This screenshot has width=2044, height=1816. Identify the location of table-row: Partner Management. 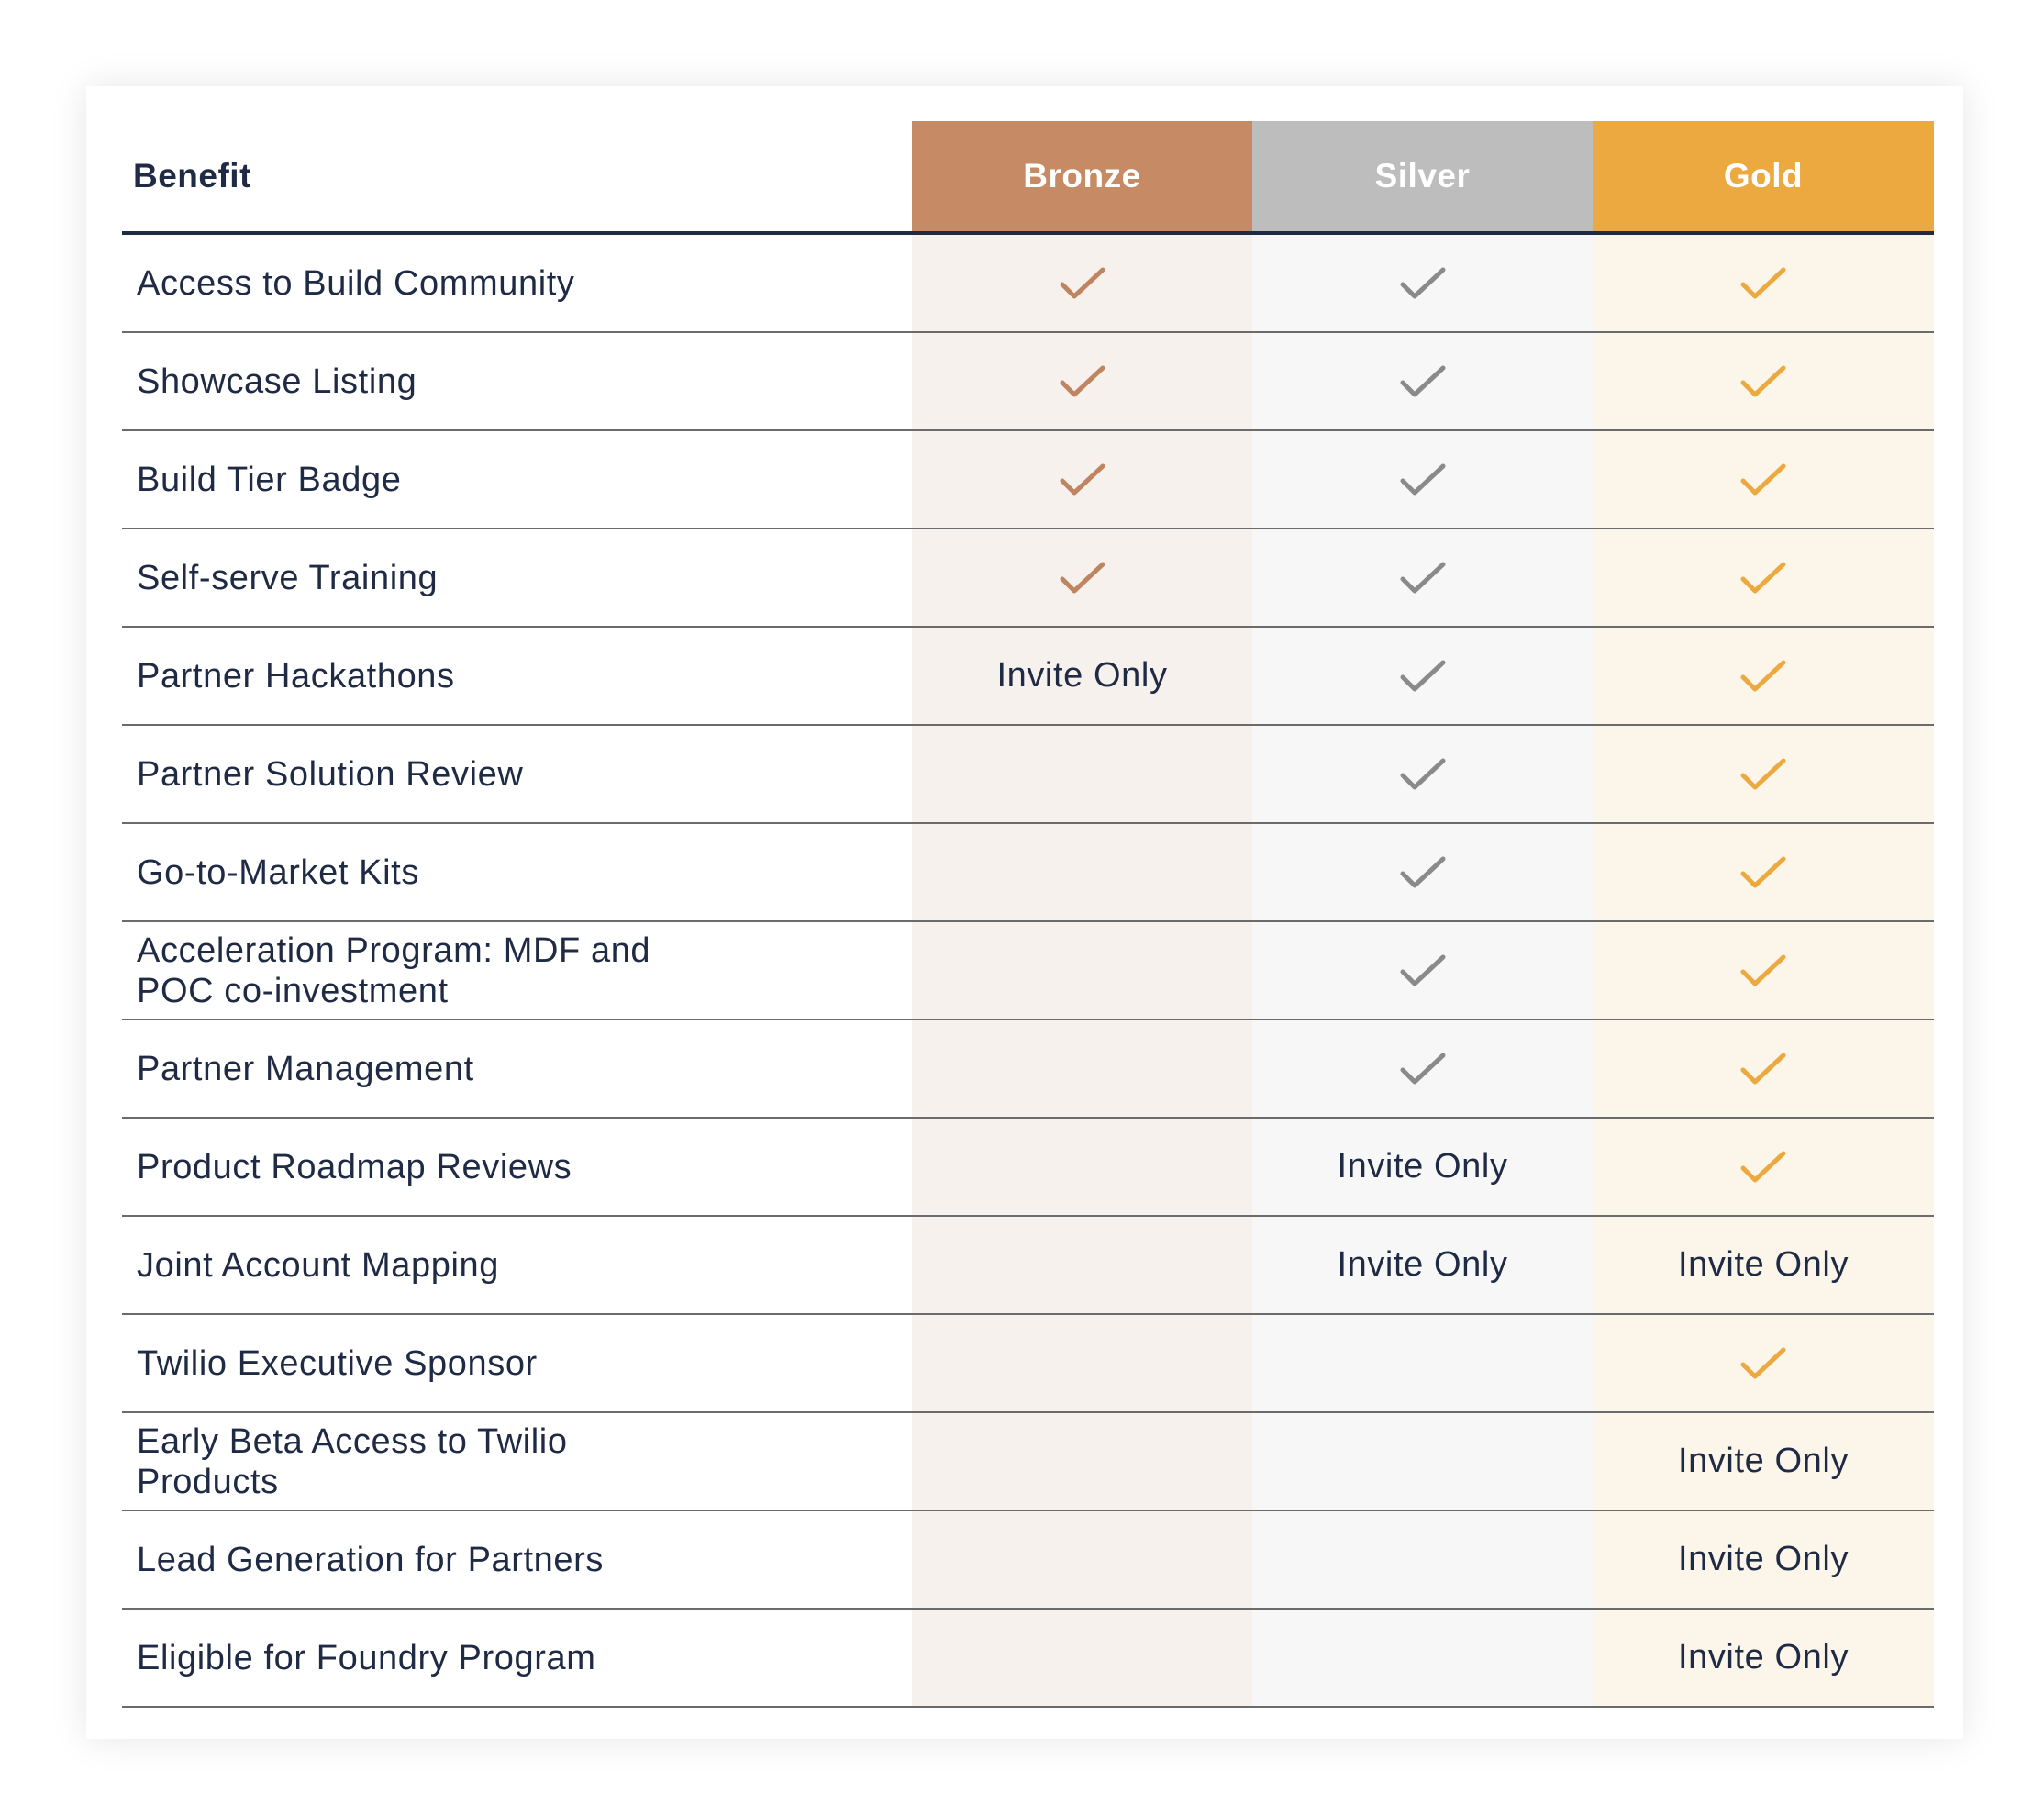
(1028, 1069).